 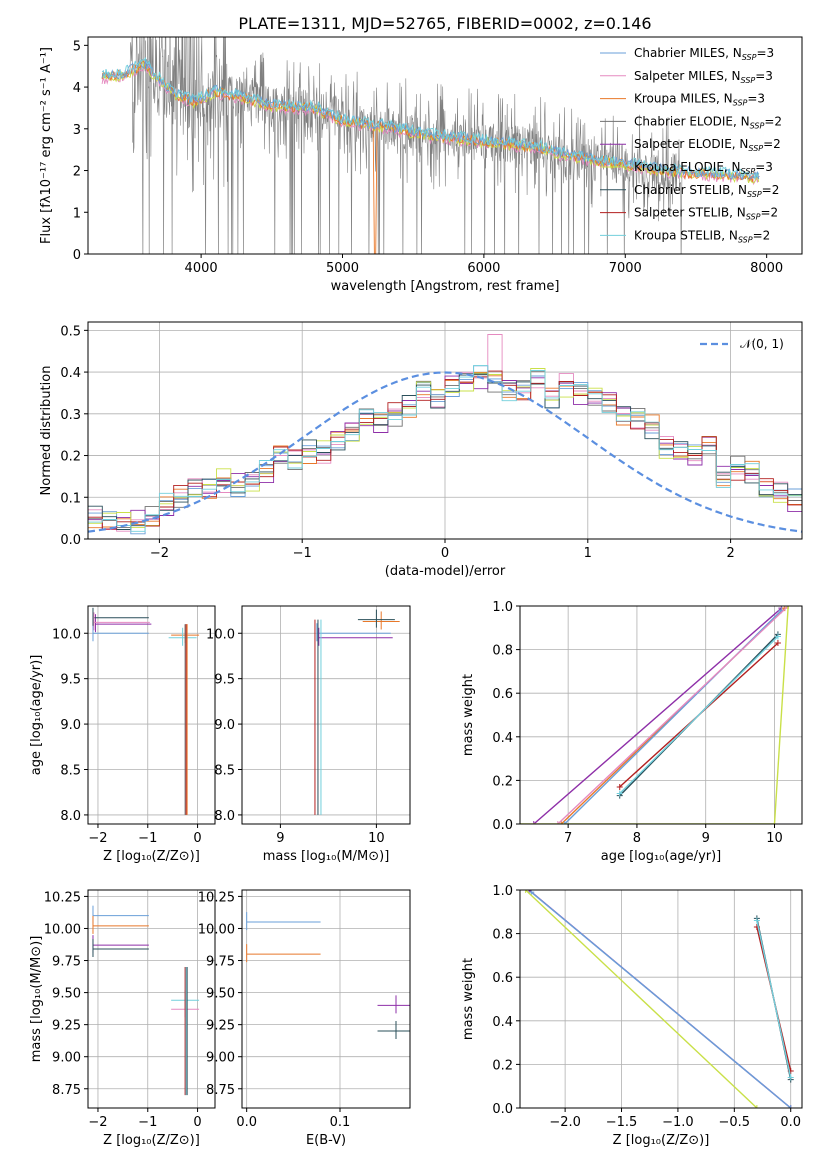 I want to click on x-tick-label: 0.0, so click(x=246, y=1122).